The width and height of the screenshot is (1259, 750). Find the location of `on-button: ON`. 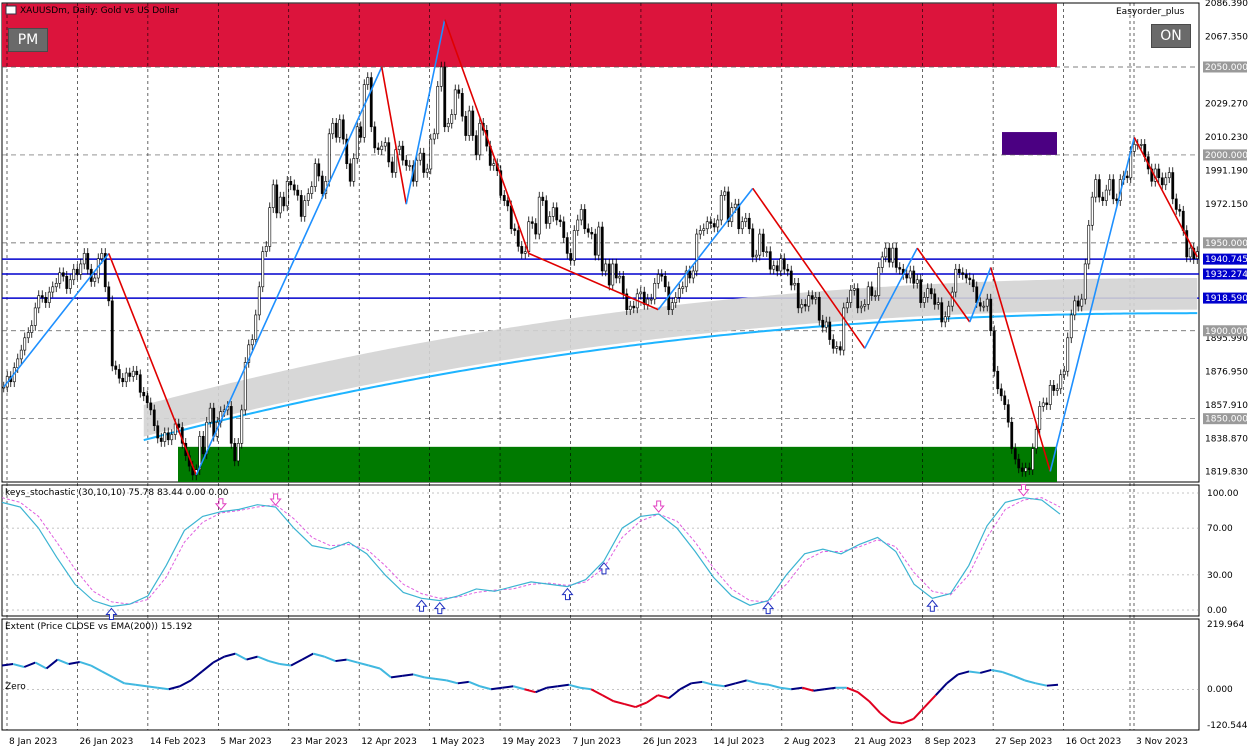

on-button: ON is located at coordinates (1171, 36).